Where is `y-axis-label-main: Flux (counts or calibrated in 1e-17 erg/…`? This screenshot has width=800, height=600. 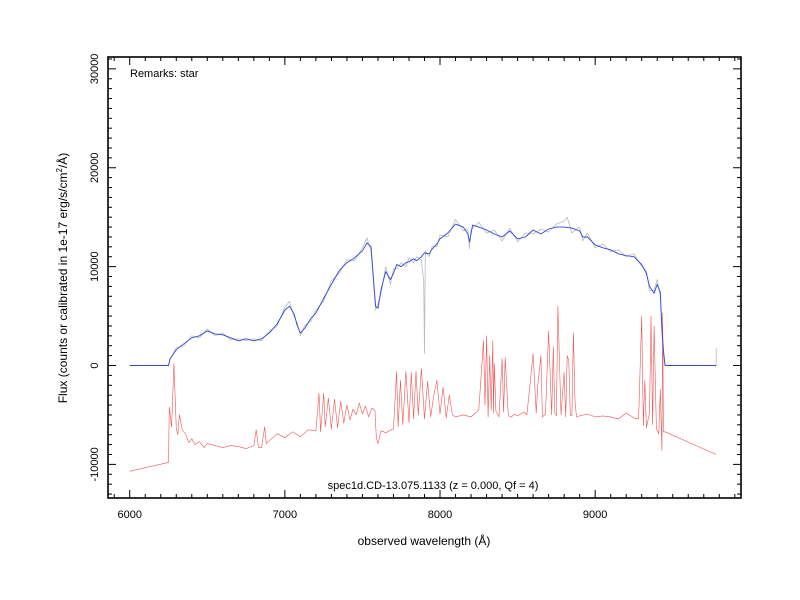 y-axis-label-main: Flux (counts or calibrated in 1e-17 erg/… is located at coordinates (63, 288).